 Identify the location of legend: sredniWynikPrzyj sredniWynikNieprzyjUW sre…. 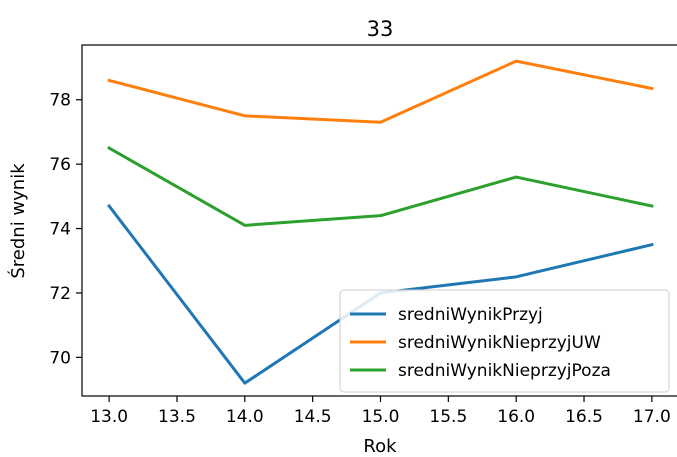
(504, 341).